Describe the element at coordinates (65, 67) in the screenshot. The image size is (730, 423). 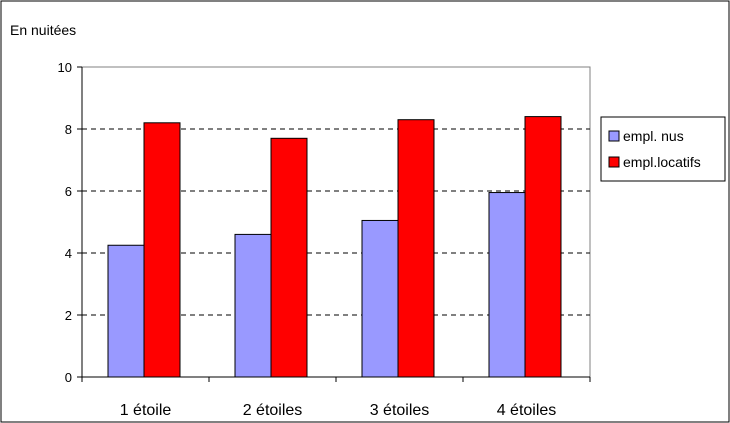
I see `y-tick-label: 10` at that location.